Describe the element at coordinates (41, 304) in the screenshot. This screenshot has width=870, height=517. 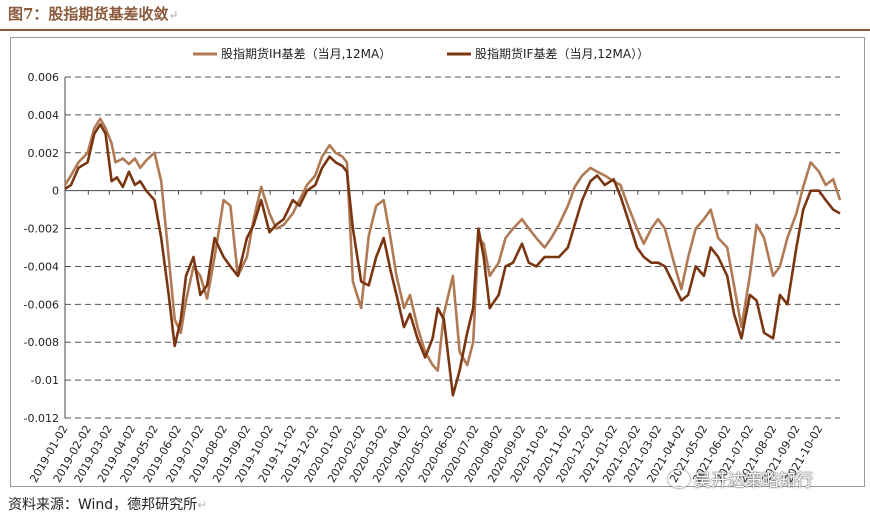
I see `y-tick-label: -0.006` at that location.